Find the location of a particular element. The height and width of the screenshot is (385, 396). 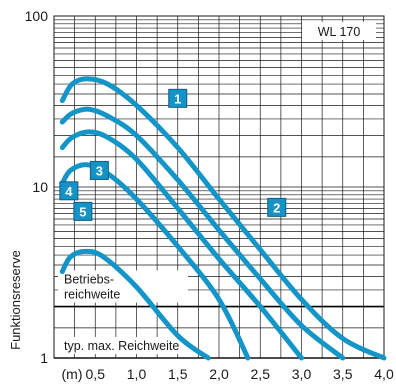

series-badge-4: 4 is located at coordinates (69, 191).